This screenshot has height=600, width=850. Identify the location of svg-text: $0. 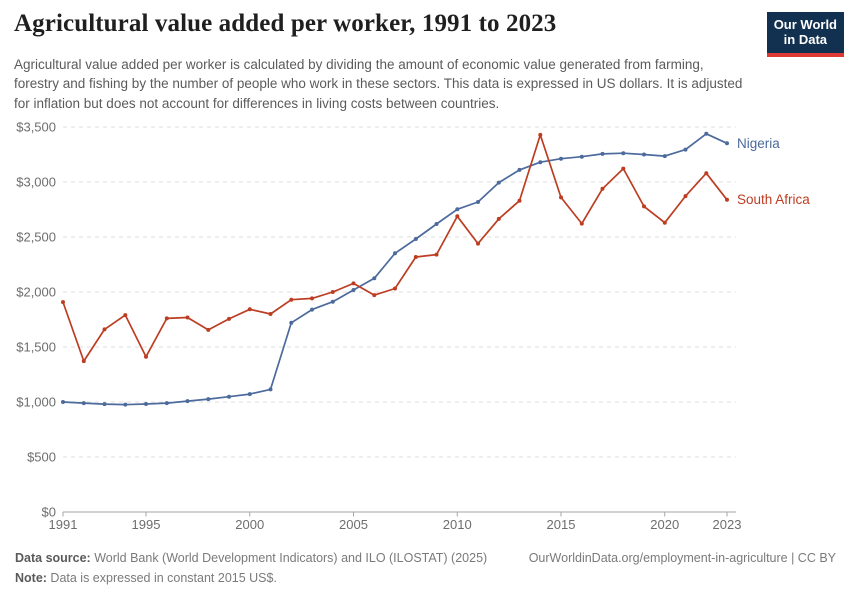
(49, 512).